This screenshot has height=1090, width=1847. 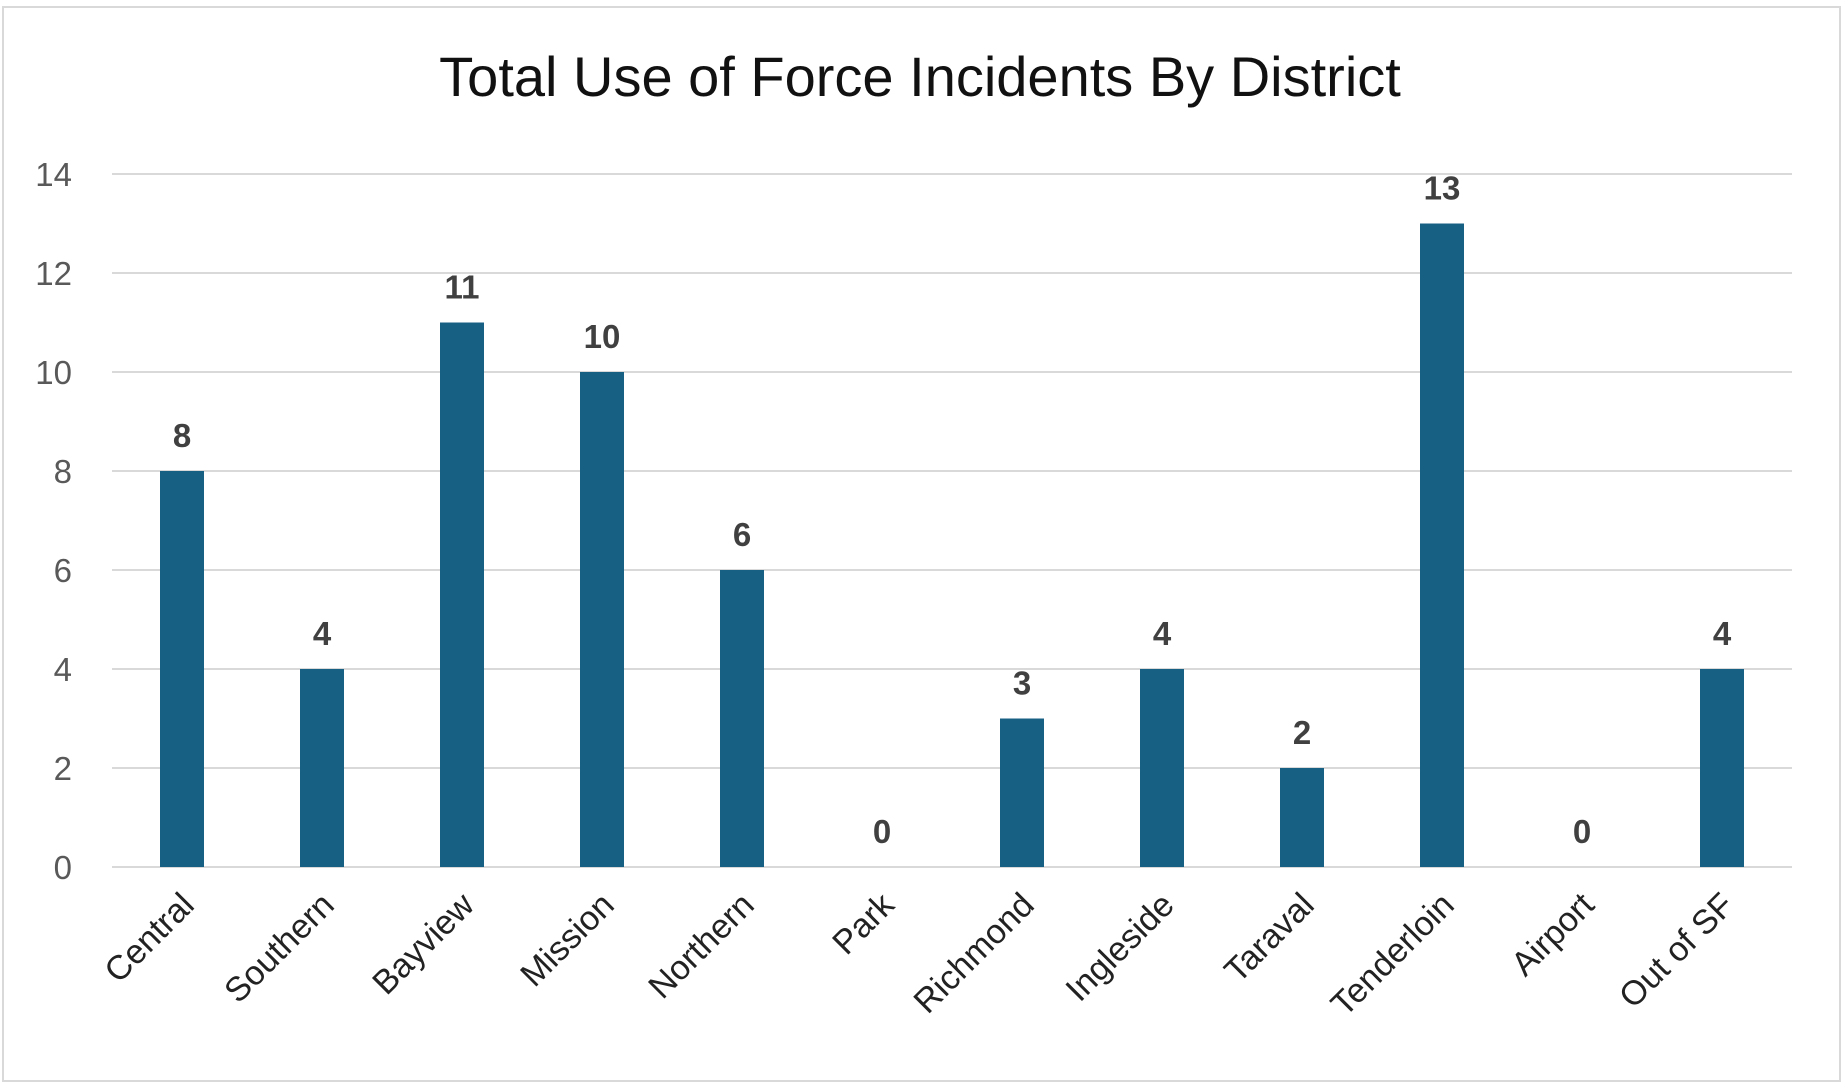 What do you see at coordinates (1302, 732) in the screenshot?
I see `data-label: 2` at bounding box center [1302, 732].